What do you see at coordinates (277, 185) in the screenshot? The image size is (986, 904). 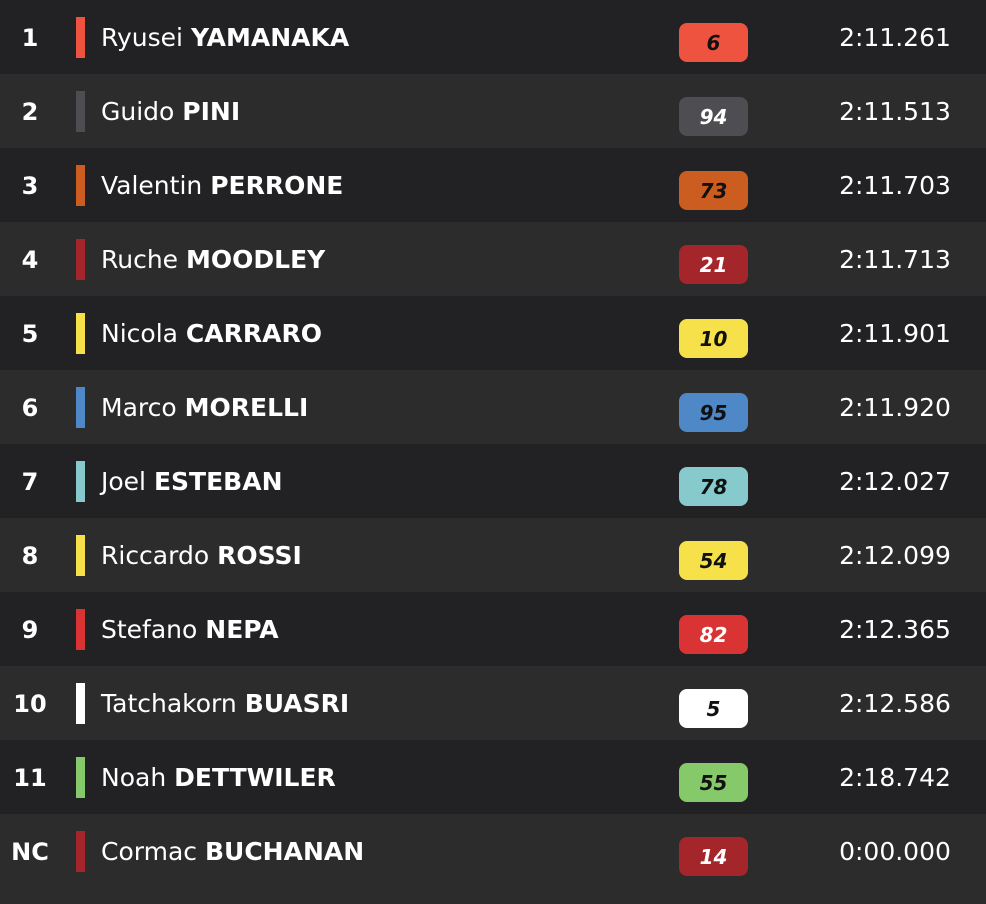 I see `last-name: PERRONE` at bounding box center [277, 185].